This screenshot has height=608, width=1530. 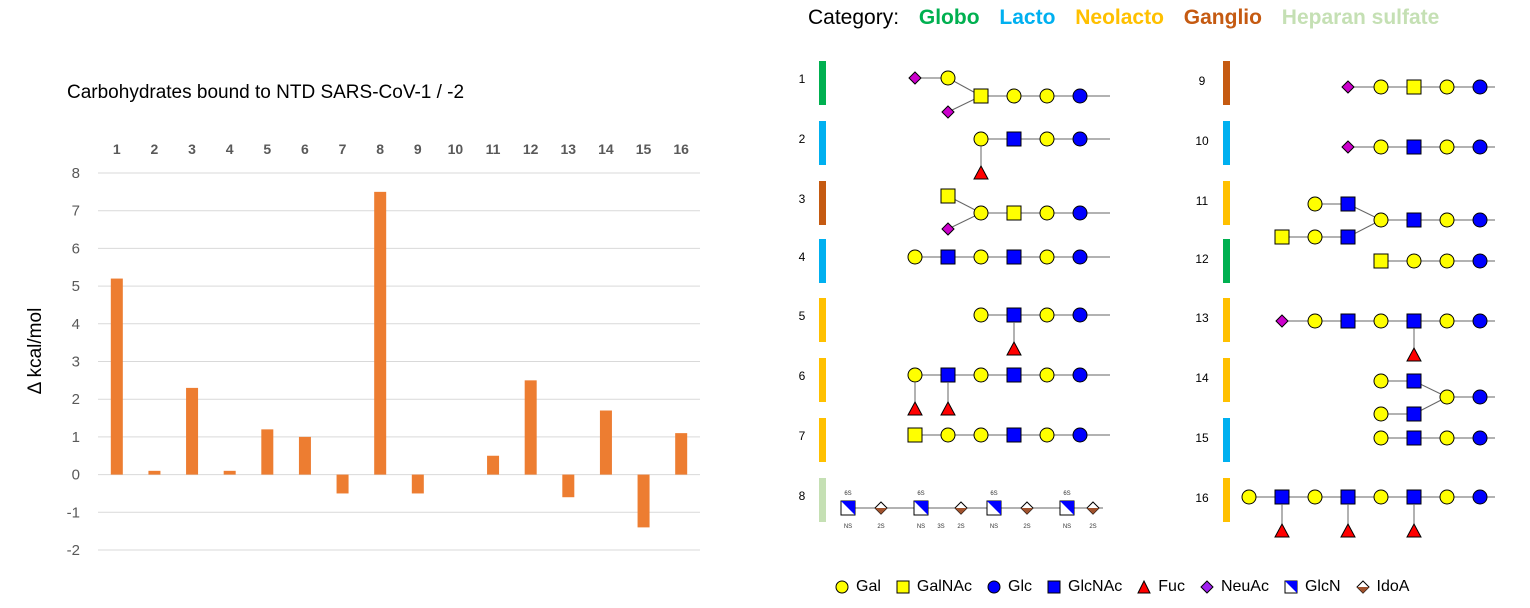 I want to click on symbol-legend-label: NeuAc, so click(x=1244, y=586).